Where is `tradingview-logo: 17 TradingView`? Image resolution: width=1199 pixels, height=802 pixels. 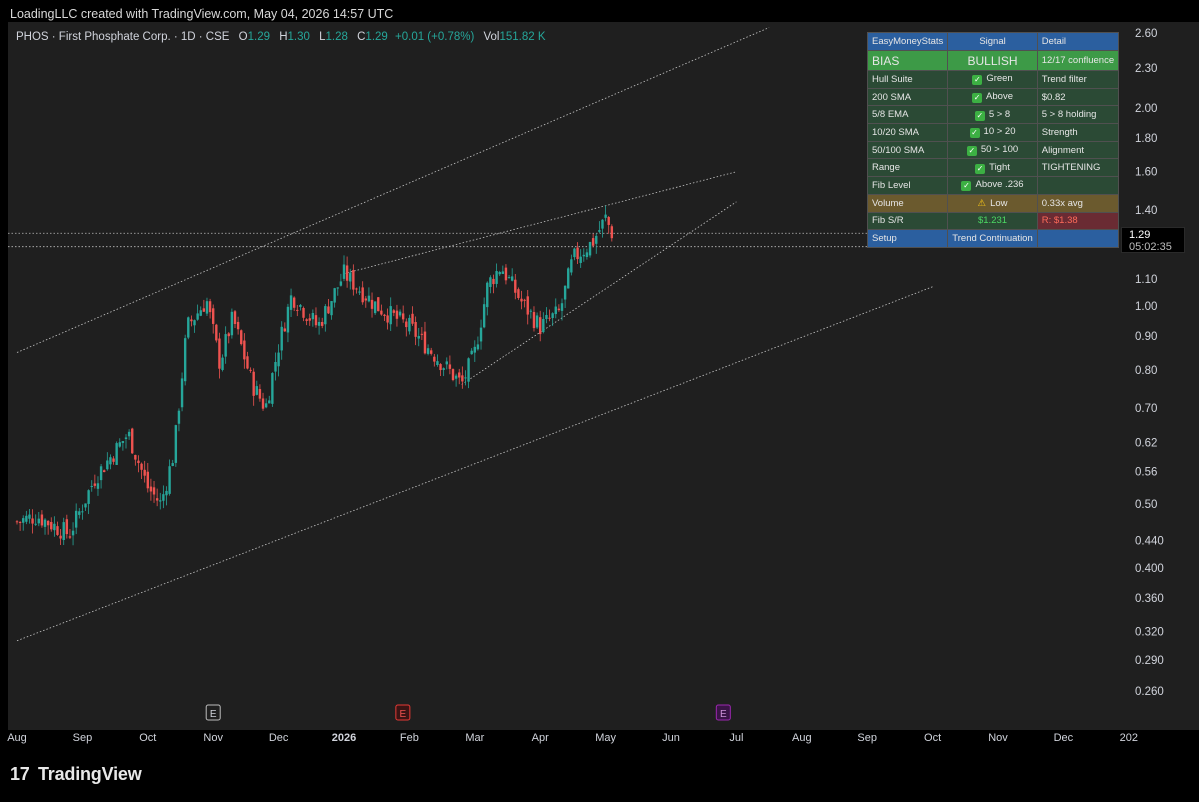
tradingview-logo: 17 TradingView is located at coordinates (76, 774).